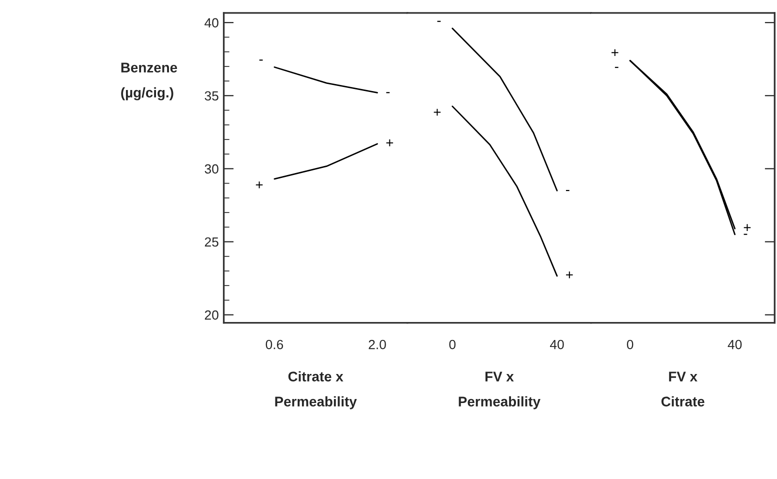 Image resolution: width=777 pixels, height=479 pixels. Describe the element at coordinates (211, 96) in the screenshot. I see `y-tick-label: 35` at that location.